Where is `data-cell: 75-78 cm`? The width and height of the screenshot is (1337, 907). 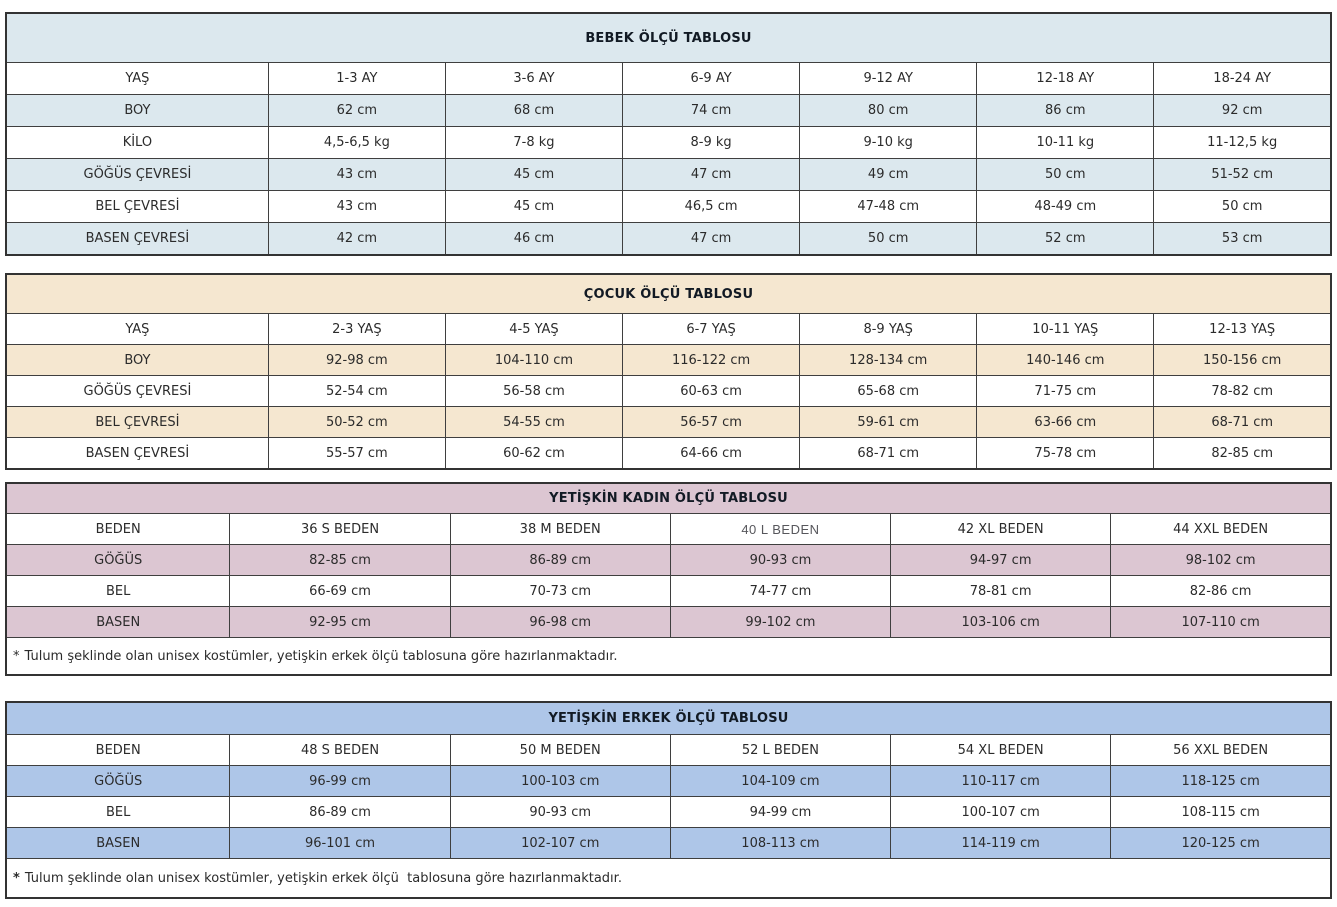
data-cell: 75-78 cm is located at coordinates (1065, 453).